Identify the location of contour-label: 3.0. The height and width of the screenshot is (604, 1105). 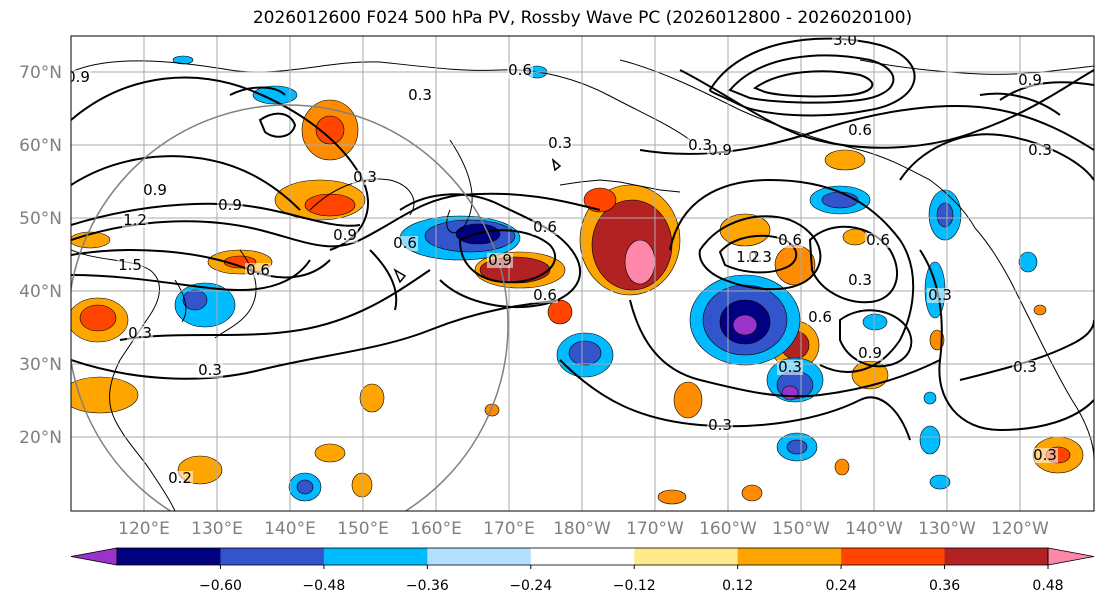
(845, 40).